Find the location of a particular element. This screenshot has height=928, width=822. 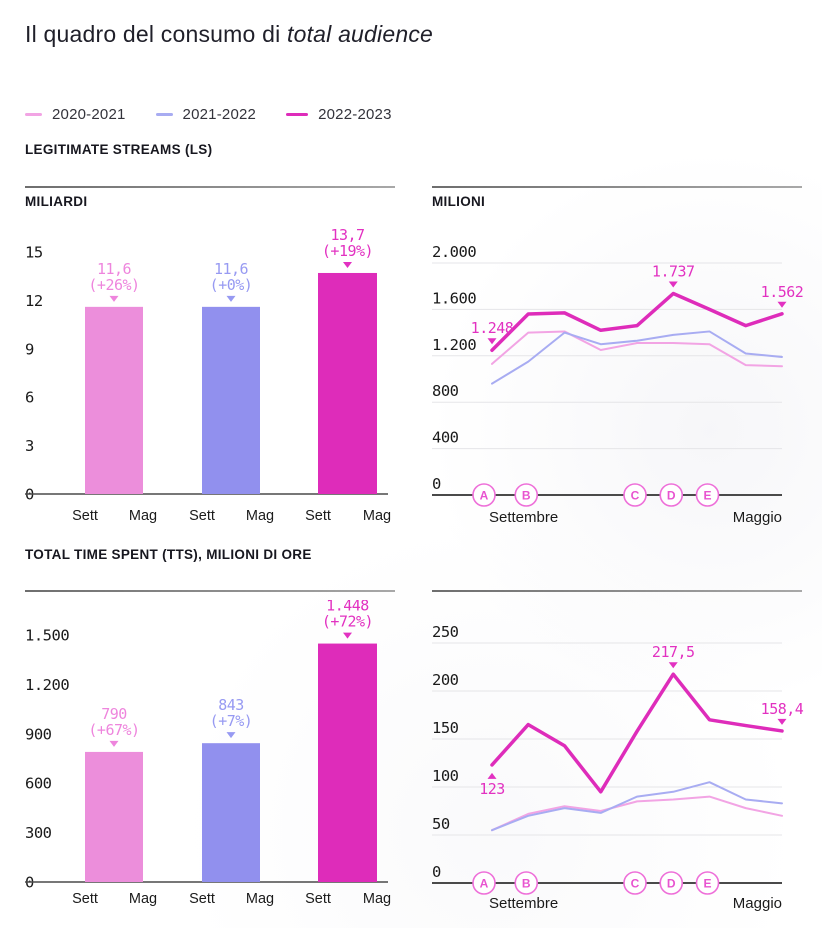

point-value-label: 217,5 is located at coordinates (673, 652).